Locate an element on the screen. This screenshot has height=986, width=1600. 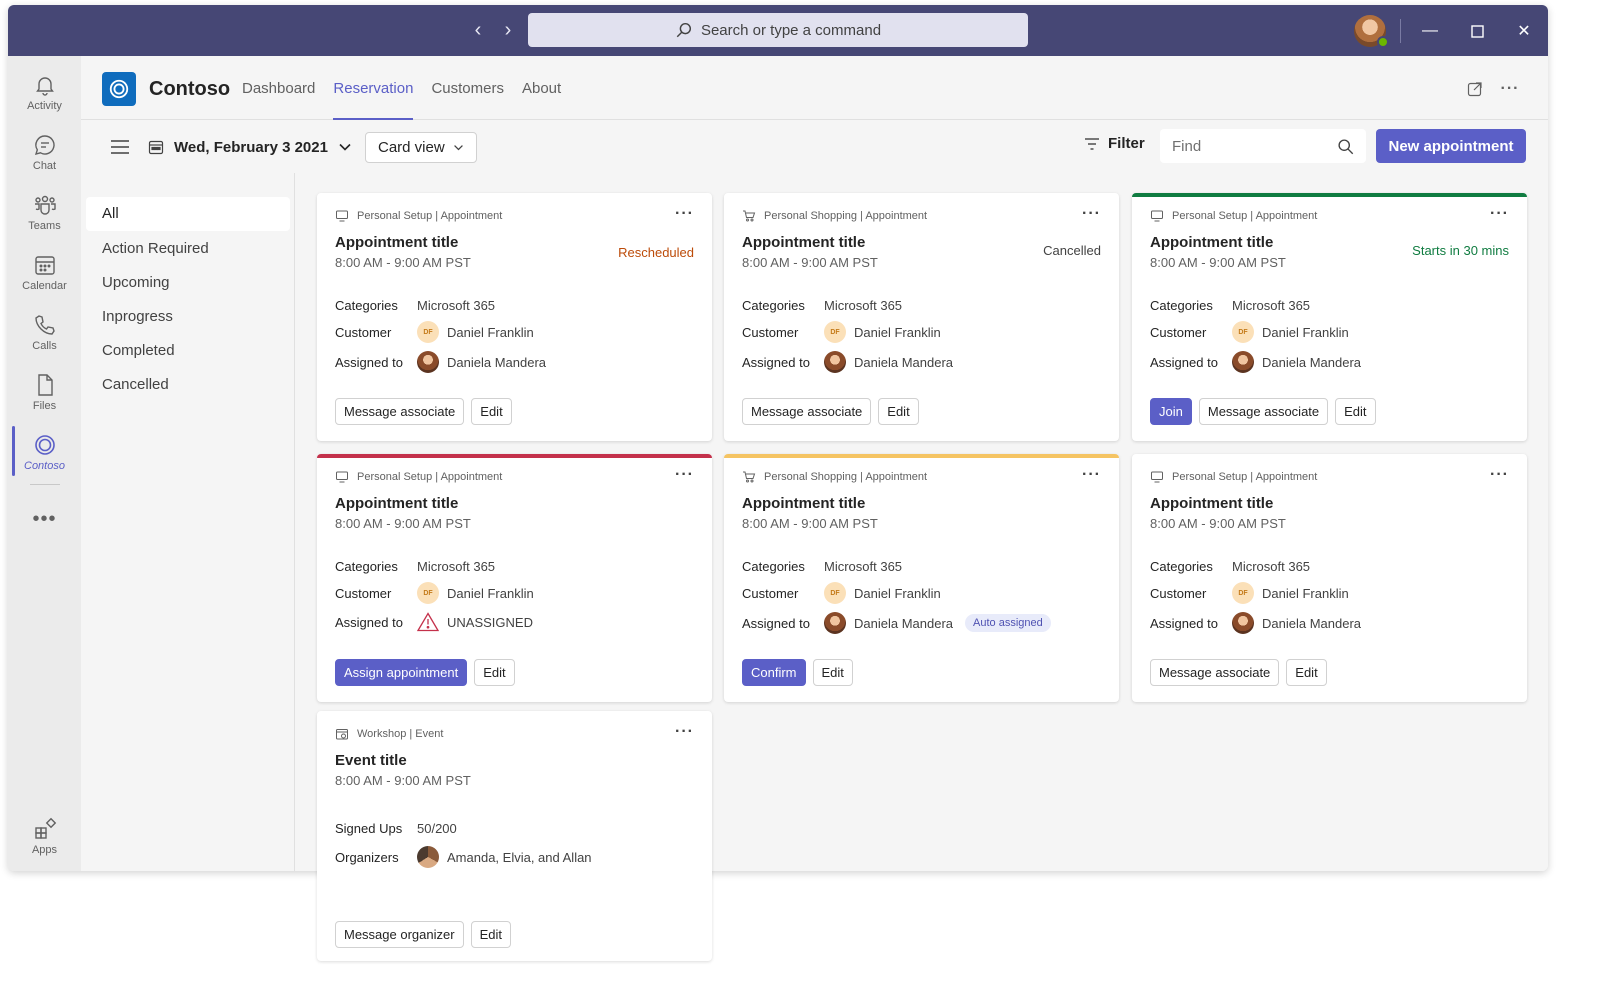
monitor-icon is located at coordinates (342, 216).